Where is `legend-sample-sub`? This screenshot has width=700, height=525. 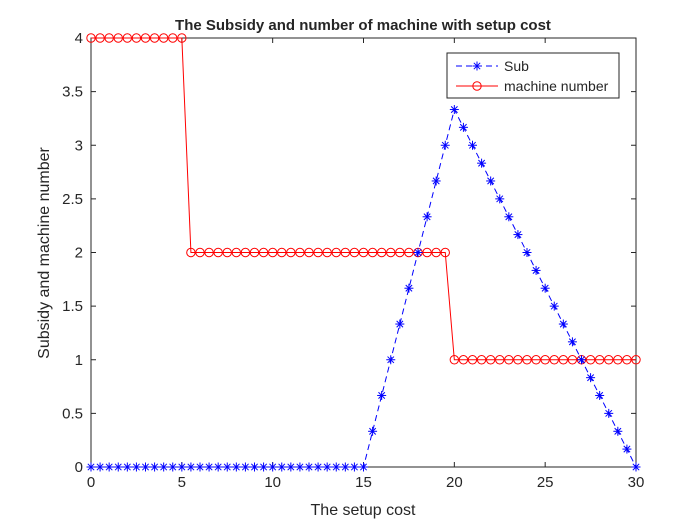 legend-sample-sub is located at coordinates (477, 66).